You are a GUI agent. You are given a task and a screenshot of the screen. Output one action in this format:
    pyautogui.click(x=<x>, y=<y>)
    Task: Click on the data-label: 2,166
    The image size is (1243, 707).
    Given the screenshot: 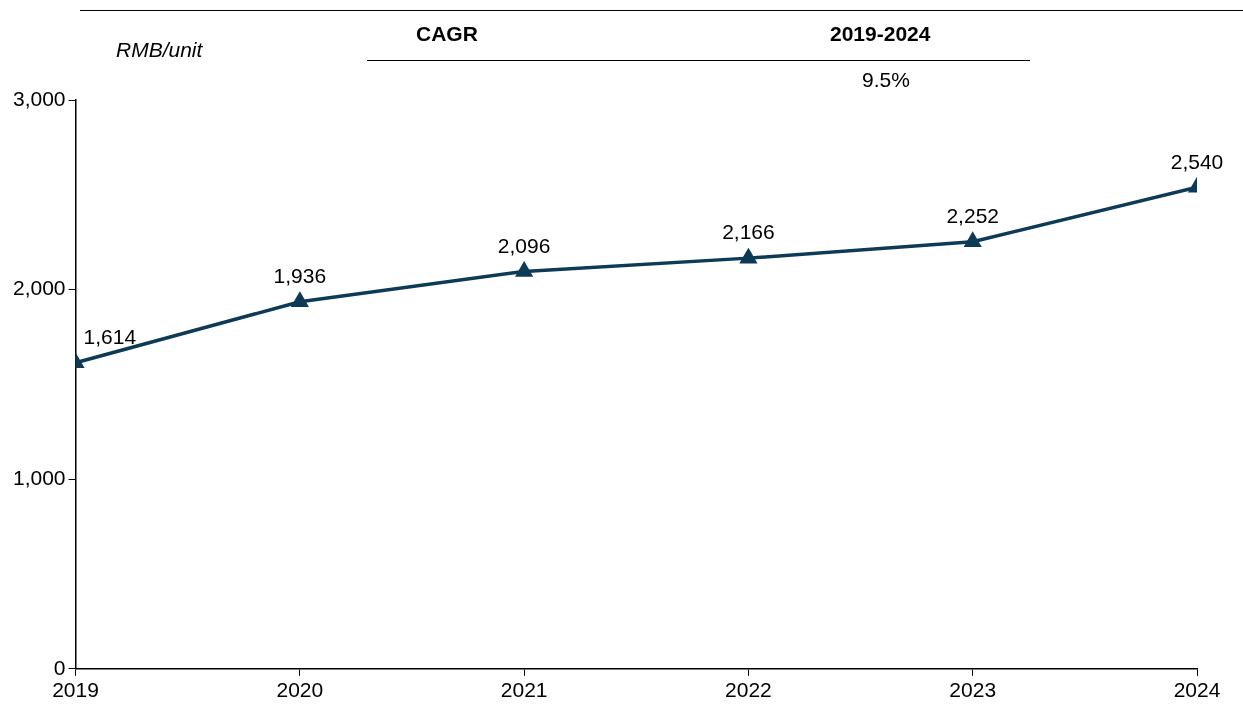 What is the action you would take?
    pyautogui.click(x=748, y=232)
    